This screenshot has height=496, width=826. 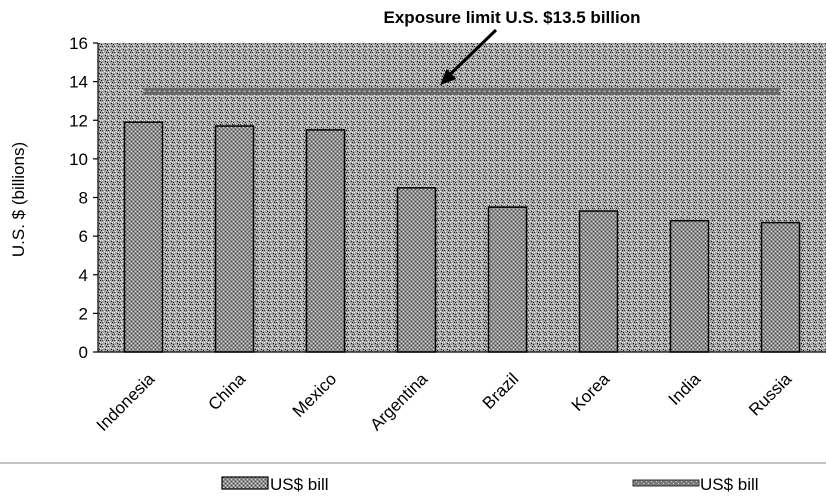 What do you see at coordinates (512, 17) in the screenshot?
I see `annotation-text: Exposure limit U.S. $13.5 billion` at bounding box center [512, 17].